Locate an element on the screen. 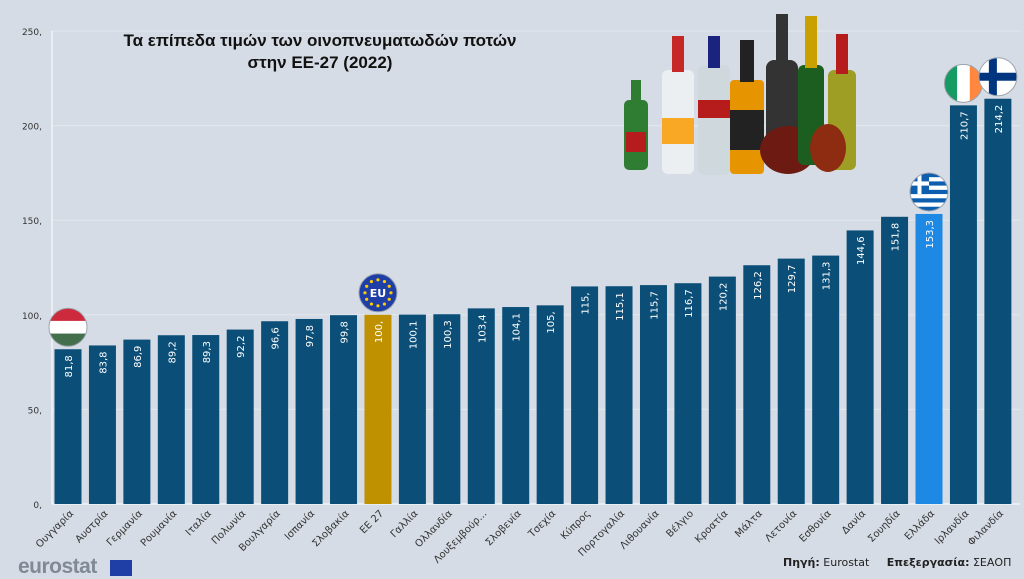  data-label: 131,3 is located at coordinates (827, 276).